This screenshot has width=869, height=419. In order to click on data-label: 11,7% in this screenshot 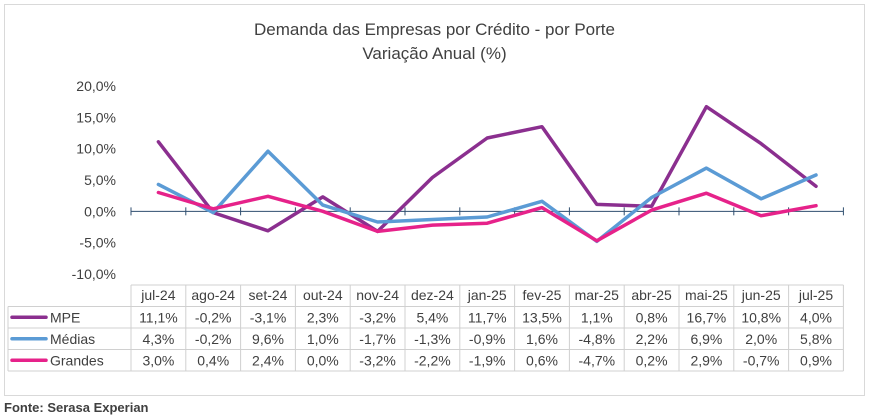, I will do `click(487, 317)`.